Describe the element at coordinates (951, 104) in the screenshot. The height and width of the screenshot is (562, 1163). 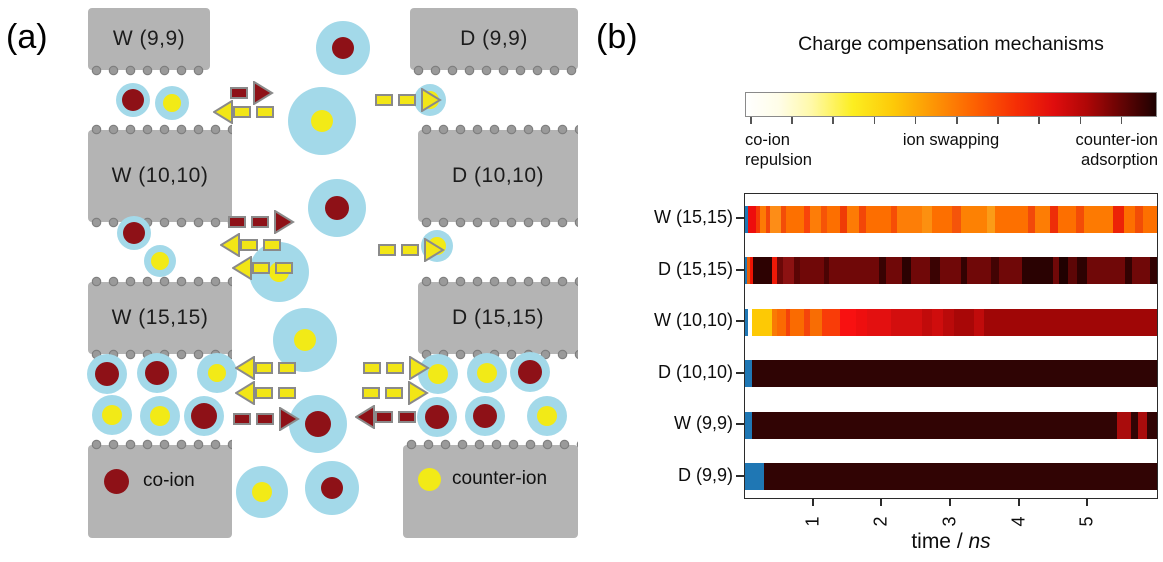
I see `colorbar-gradient` at that location.